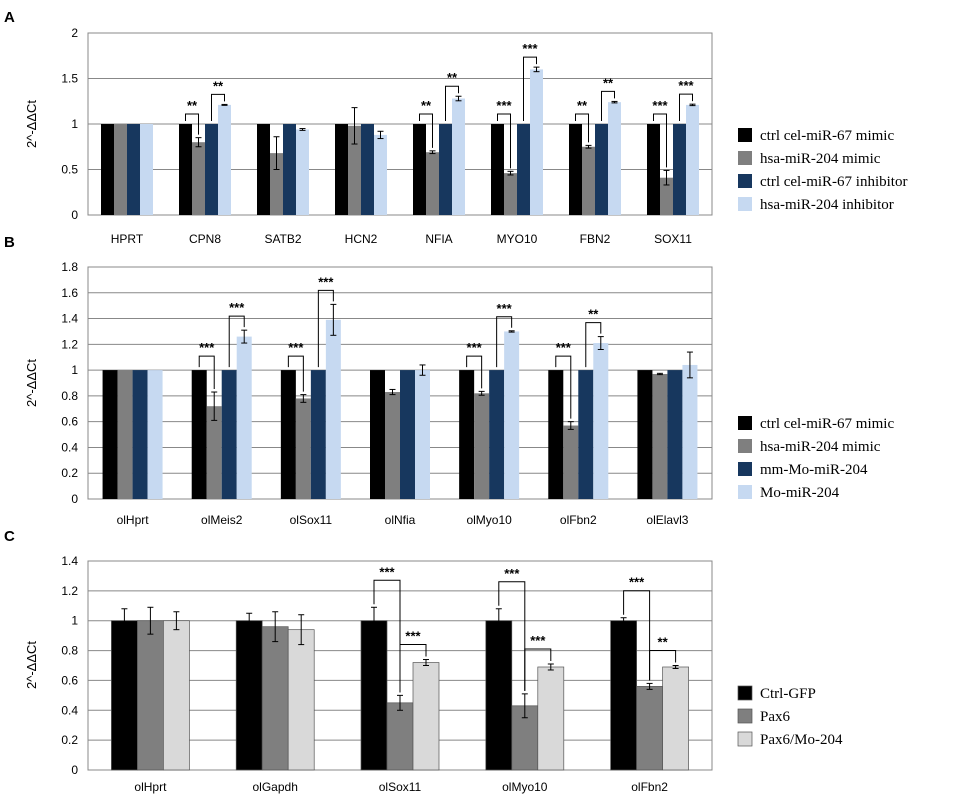  I want to click on x-tick-label: olGapdh, so click(275, 787).